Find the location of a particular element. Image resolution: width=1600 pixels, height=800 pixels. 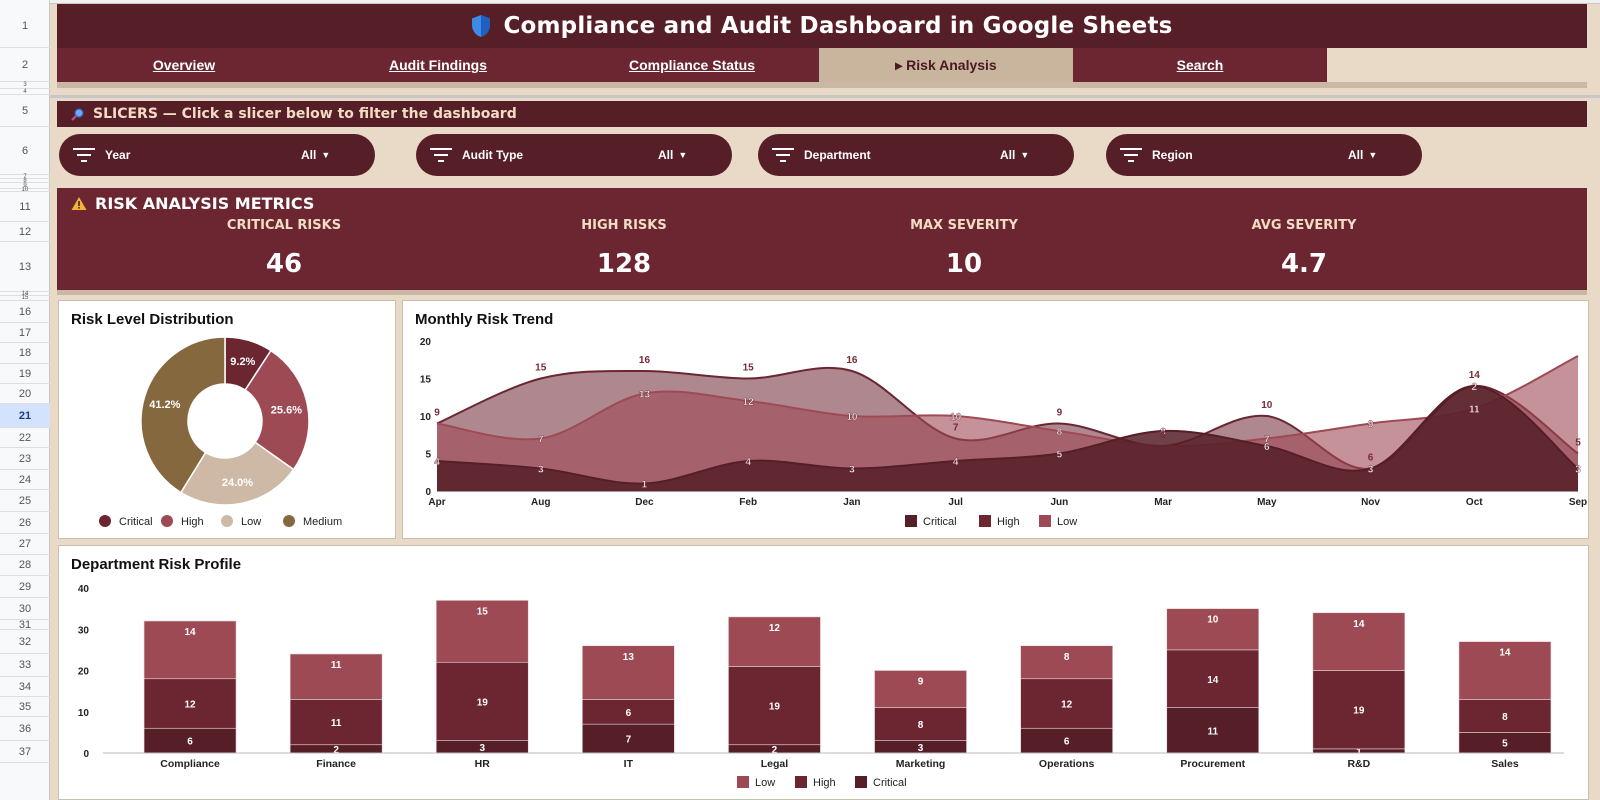

kpi-avg-severity: AVG SEVERITY 4.7 is located at coordinates (1304, 248).